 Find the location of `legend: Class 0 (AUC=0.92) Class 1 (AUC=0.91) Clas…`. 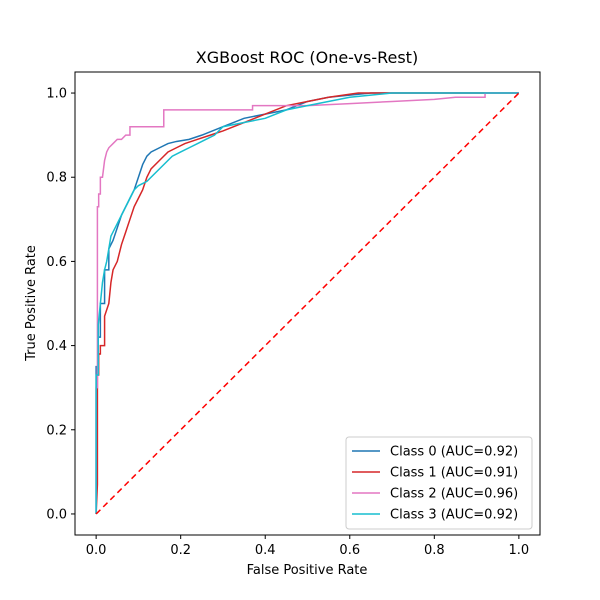

legend: Class 0 (AUC=0.92) Class 1 (AUC=0.91) Clas… is located at coordinates (439, 483).